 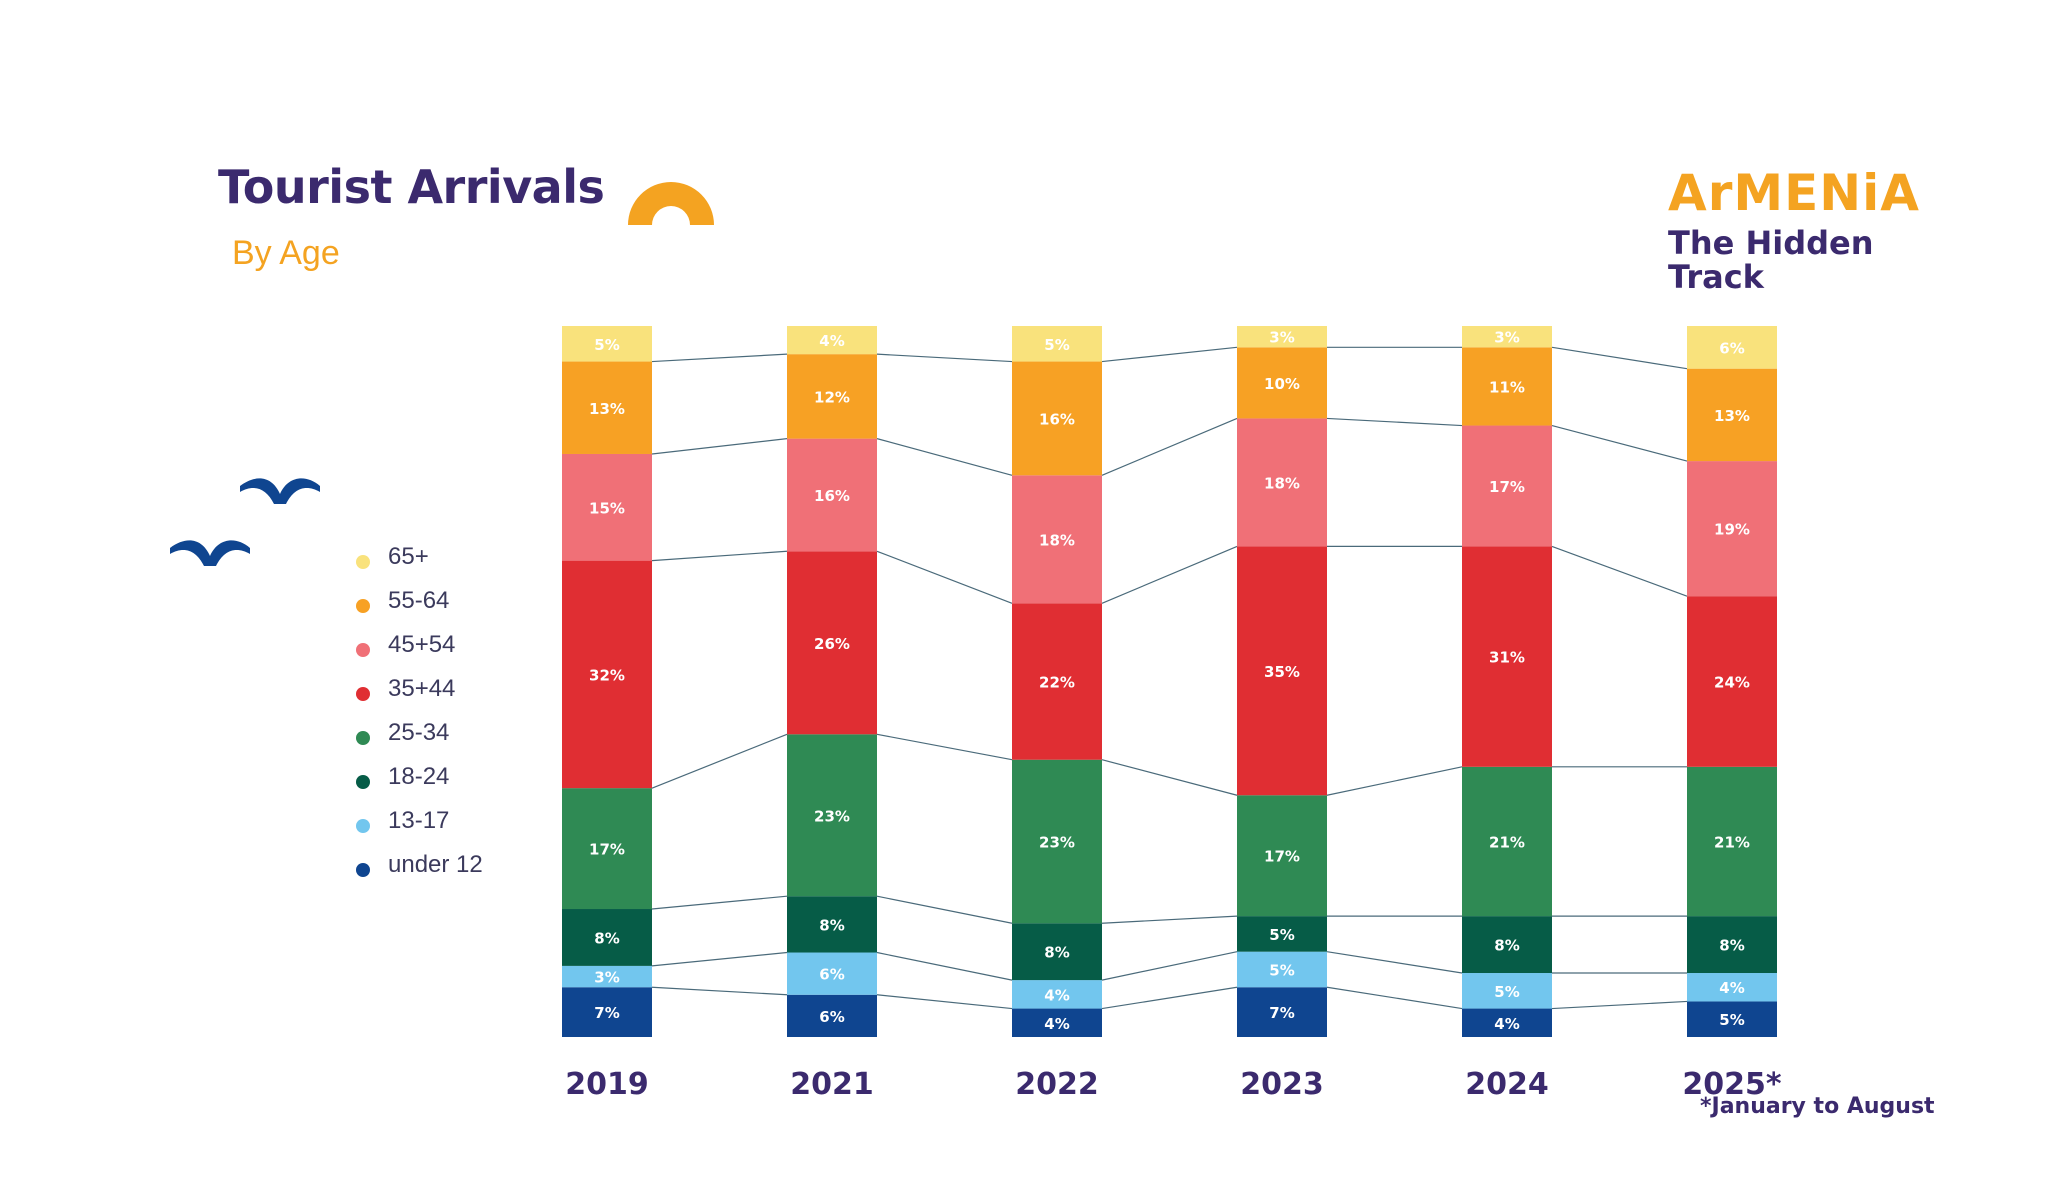 I want to click on x-tick-label: 2025*, so click(x=1731, y=1084).